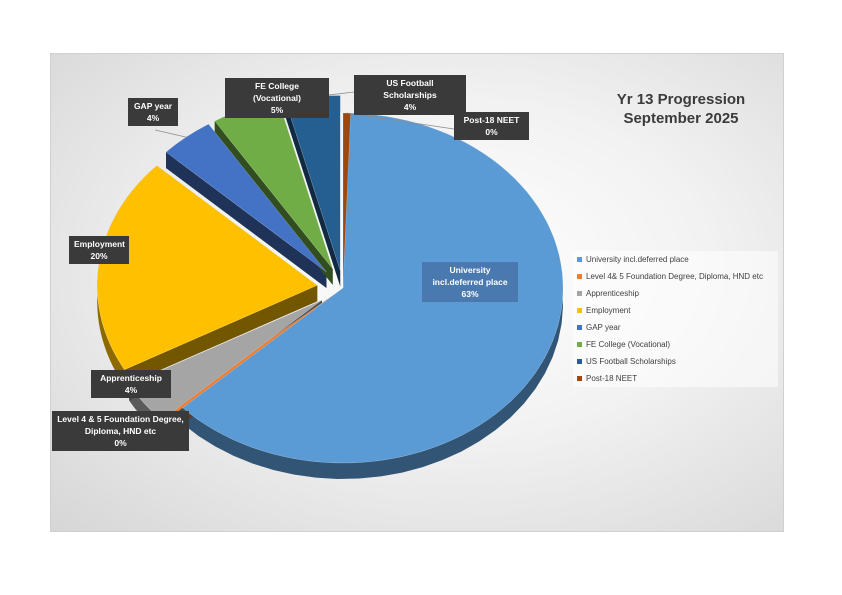 The image size is (842, 595). I want to click on pie-slice-gap-year, so click(246, 198).